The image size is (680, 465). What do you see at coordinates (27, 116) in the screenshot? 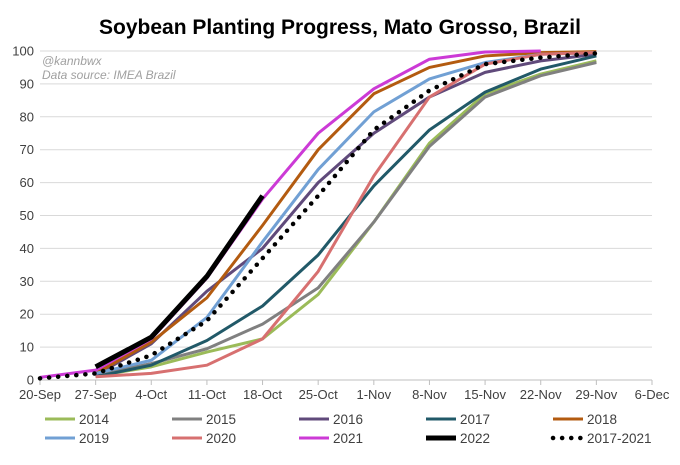
I see `y-tick-label: 80` at bounding box center [27, 116].